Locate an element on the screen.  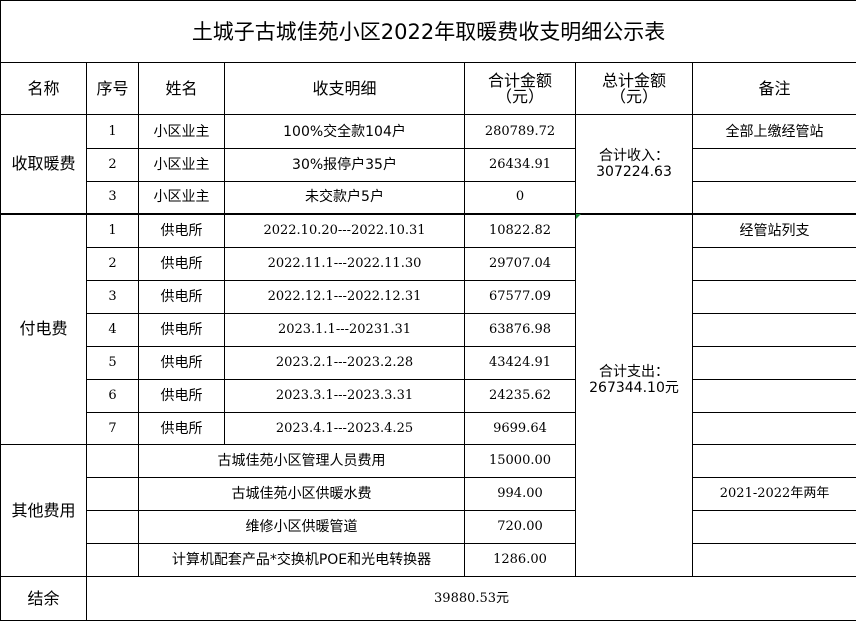
header-person: 姓名 is located at coordinates (181, 88).